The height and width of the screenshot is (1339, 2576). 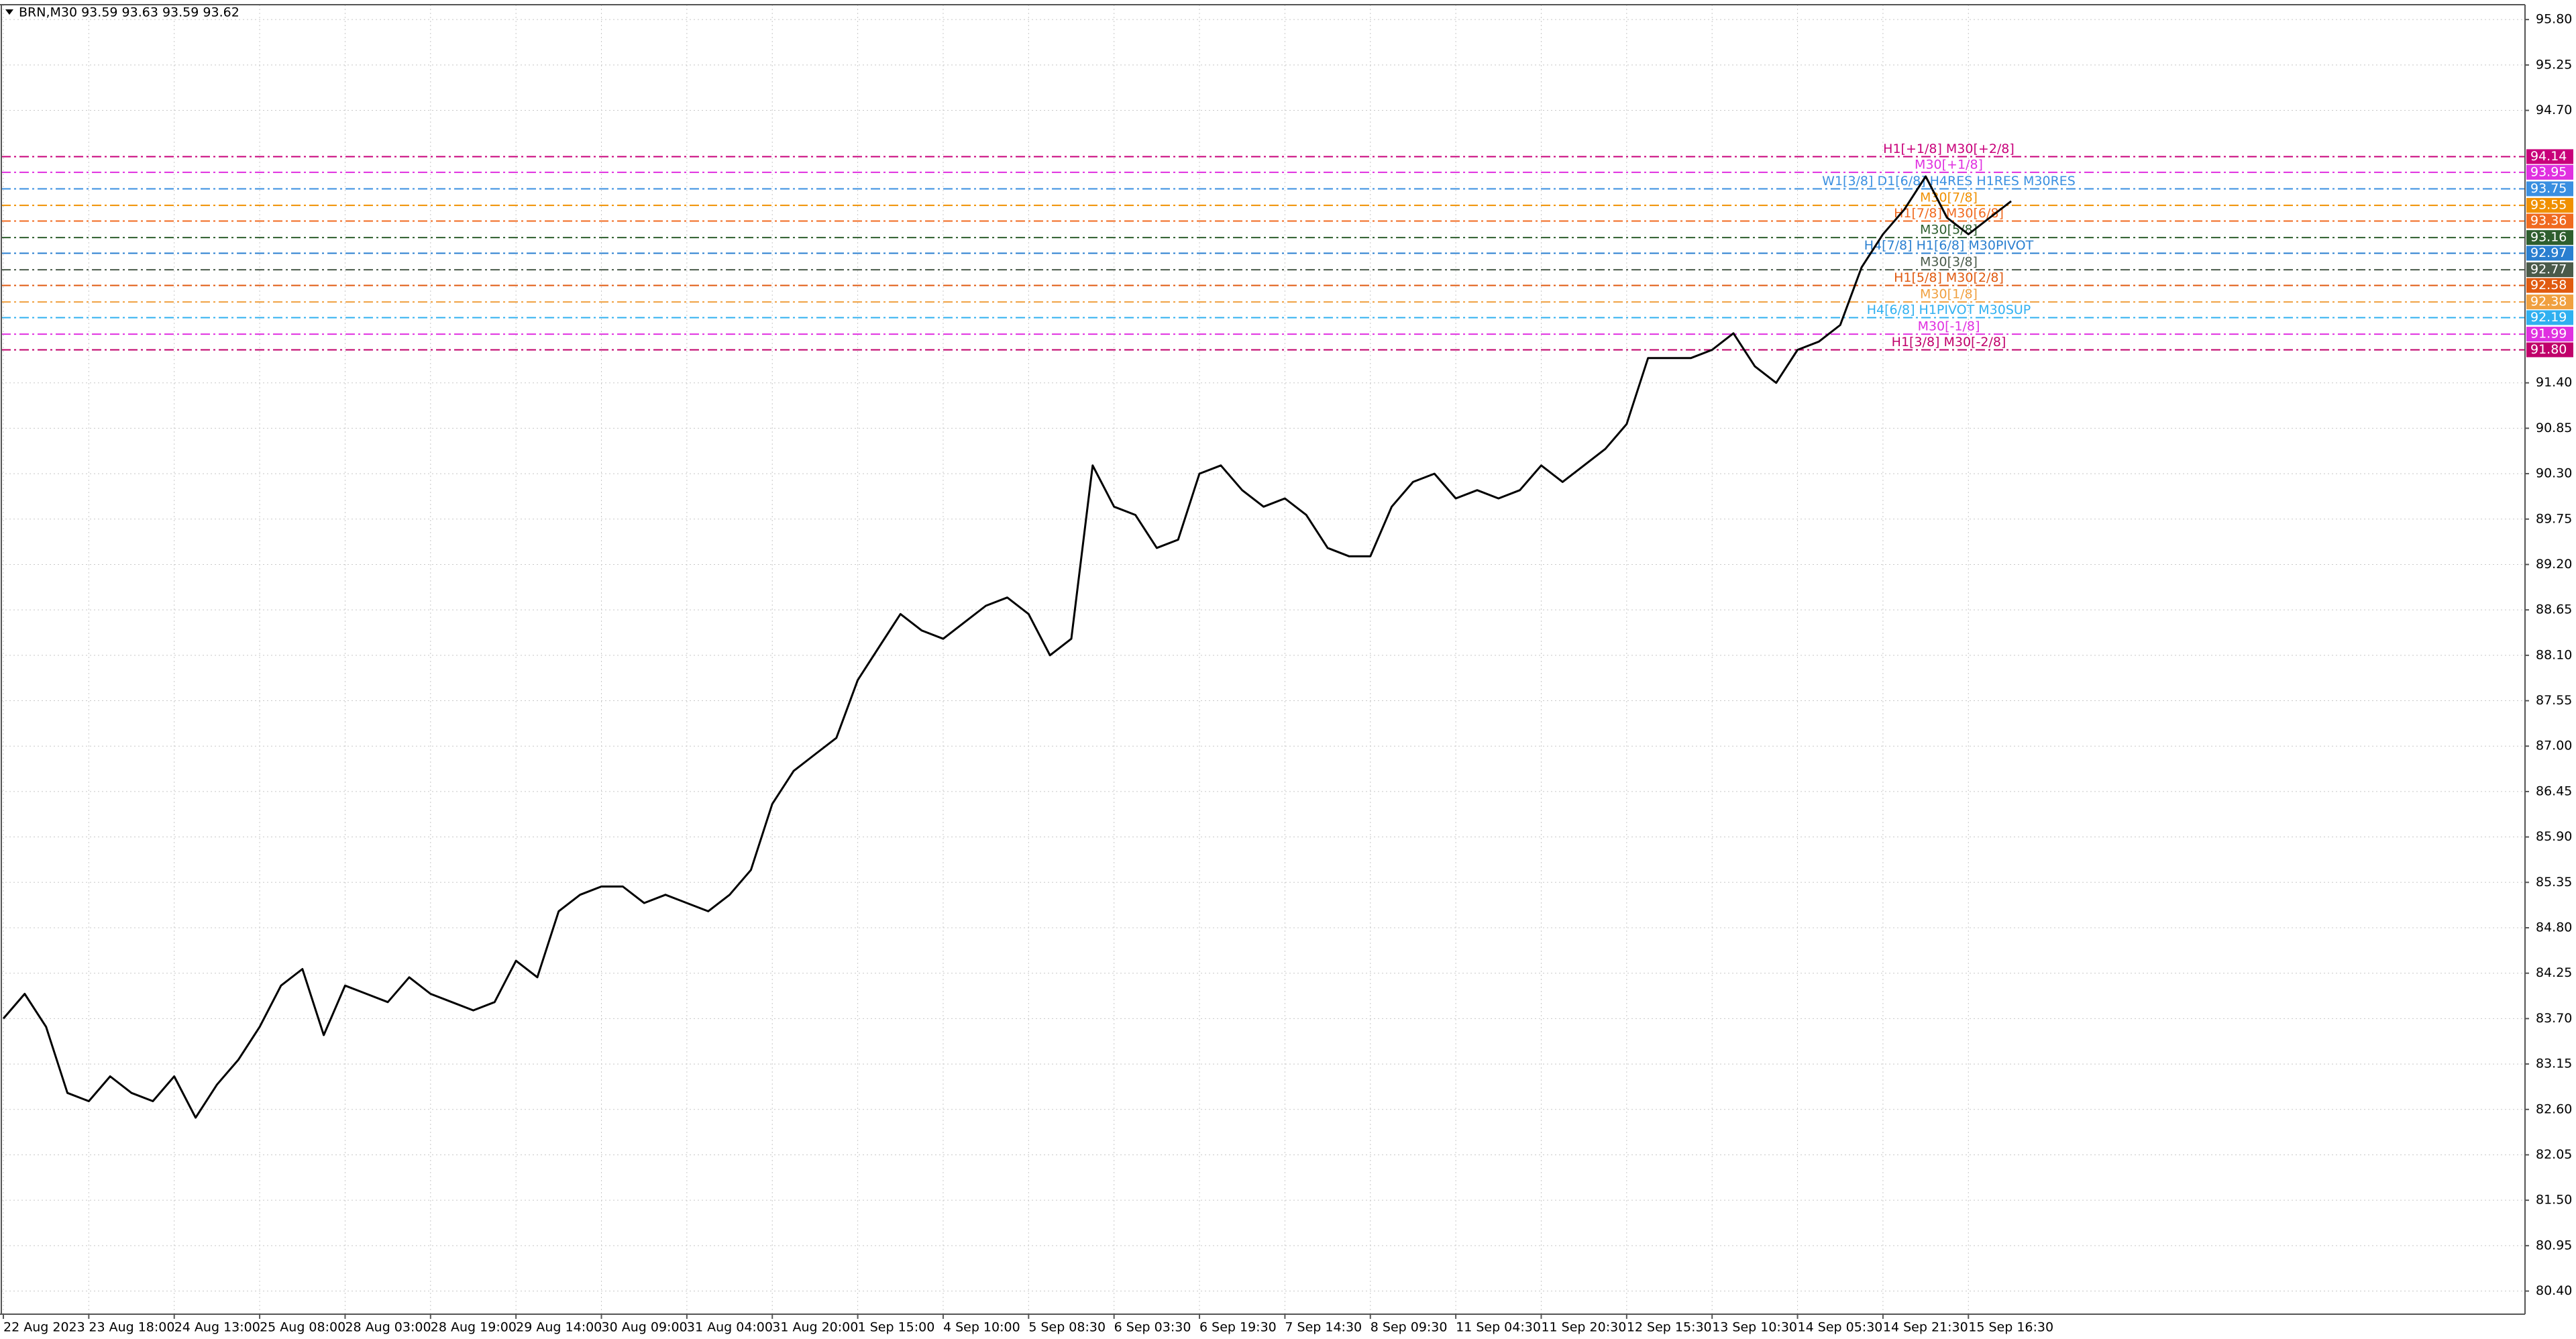 What do you see at coordinates (2554, 1018) in the screenshot?
I see `y-tick-label: 83.70` at bounding box center [2554, 1018].